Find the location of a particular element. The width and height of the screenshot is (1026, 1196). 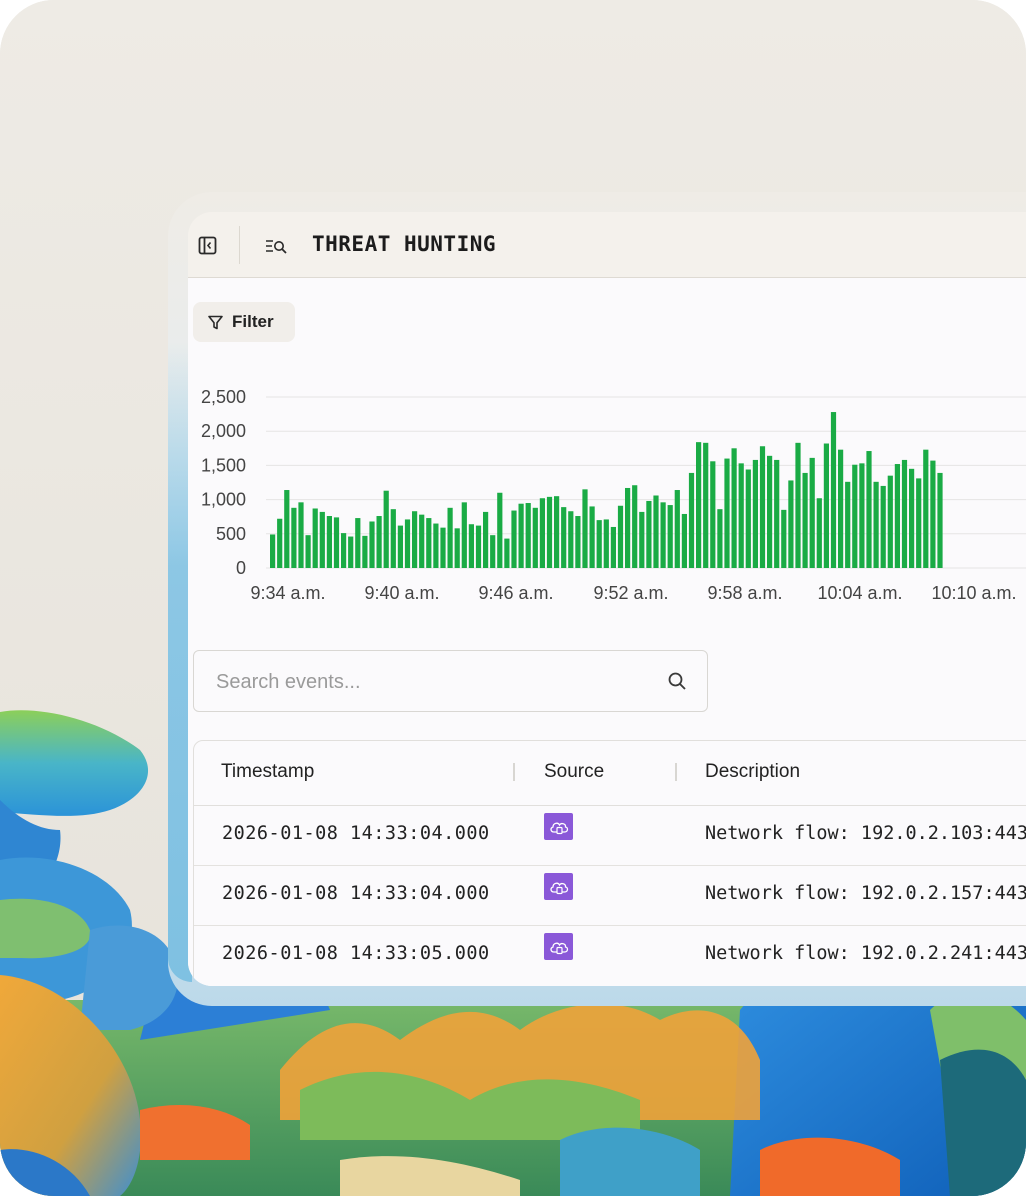

sidebar-toggle-icon is located at coordinates (207, 245).